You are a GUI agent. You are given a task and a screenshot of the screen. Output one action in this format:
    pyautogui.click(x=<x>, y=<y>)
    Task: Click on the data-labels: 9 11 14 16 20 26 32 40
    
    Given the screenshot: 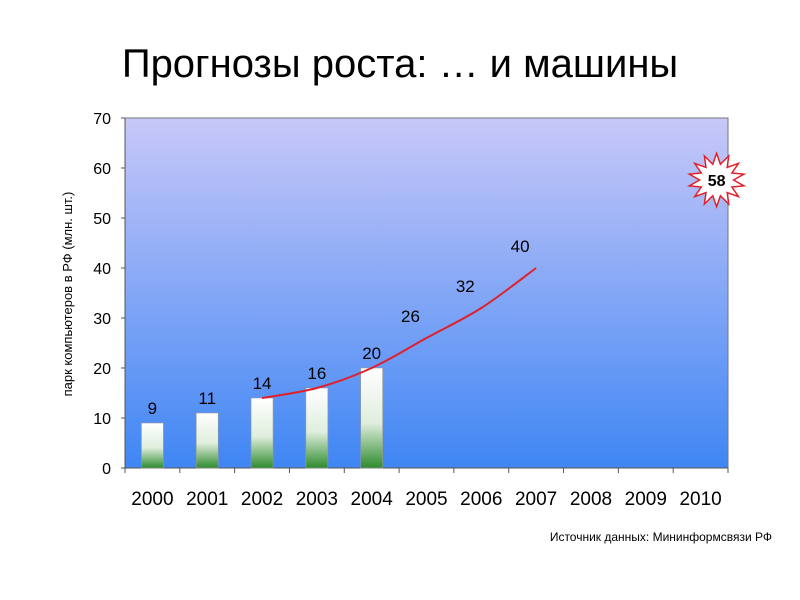 What is the action you would take?
    pyautogui.click(x=339, y=327)
    